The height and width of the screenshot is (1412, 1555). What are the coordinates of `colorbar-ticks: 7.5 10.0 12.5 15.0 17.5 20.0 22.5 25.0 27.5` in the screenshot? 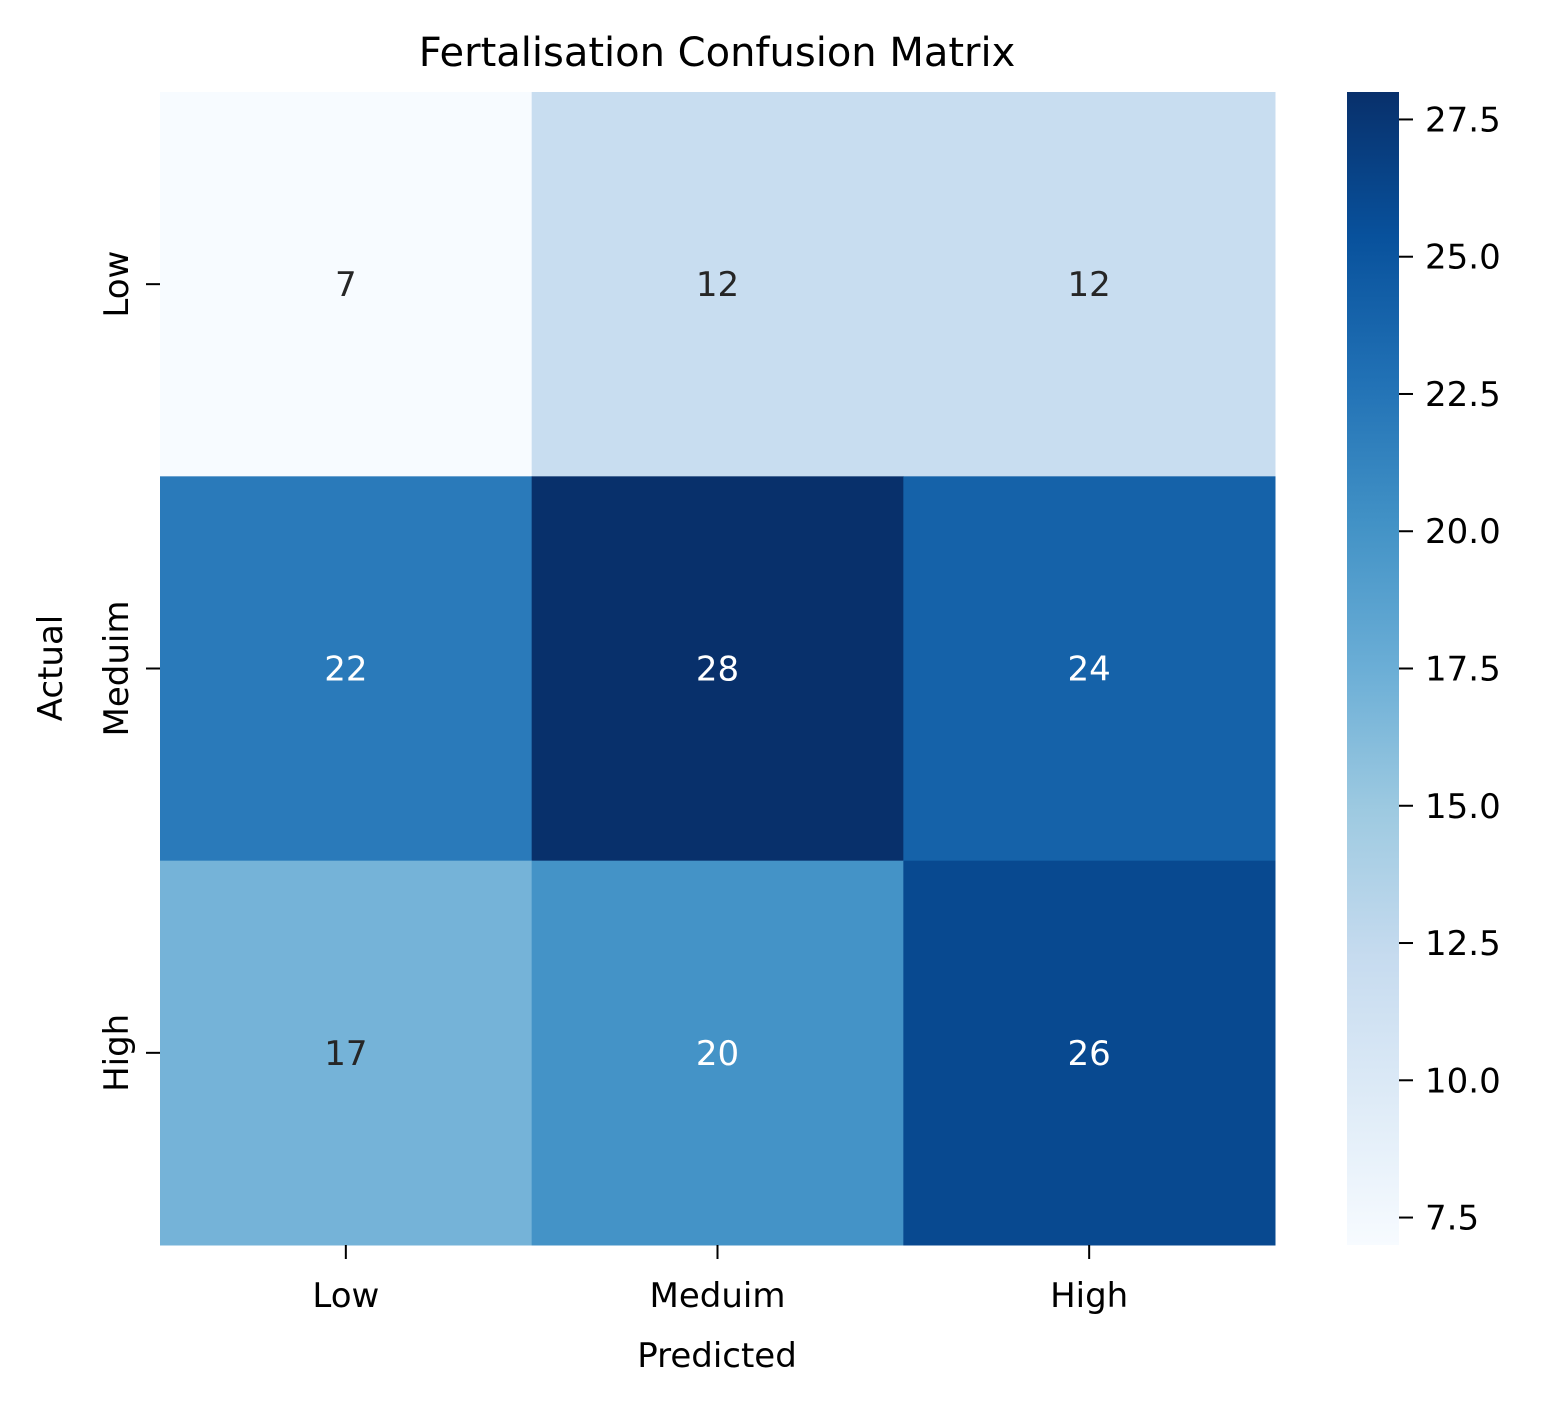 It's located at (1450, 669).